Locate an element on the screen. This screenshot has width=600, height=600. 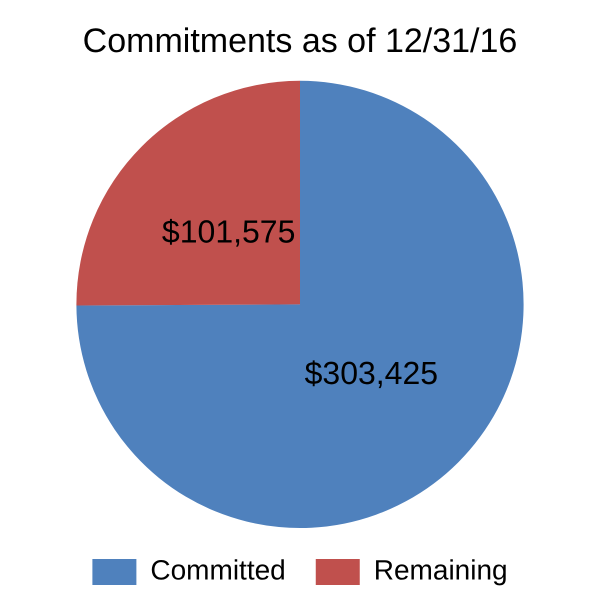
data-label: $101,575 is located at coordinates (229, 231).